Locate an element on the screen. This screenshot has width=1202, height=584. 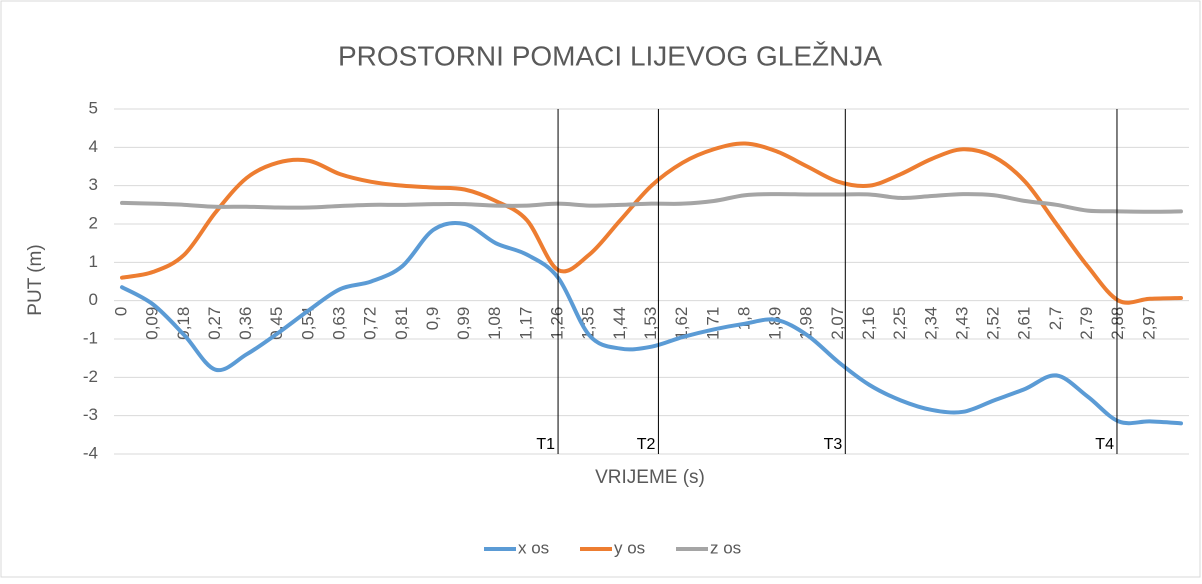
y-tick-label: -1 is located at coordinates (90, 337).